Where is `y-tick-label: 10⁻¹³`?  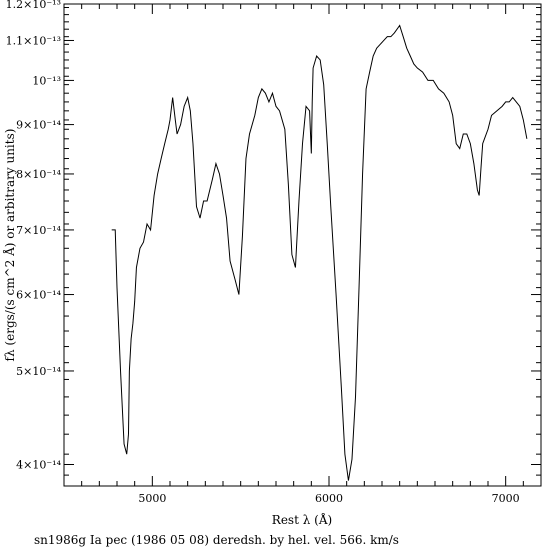
y-tick-label: 10⁻¹³ is located at coordinates (46, 80).